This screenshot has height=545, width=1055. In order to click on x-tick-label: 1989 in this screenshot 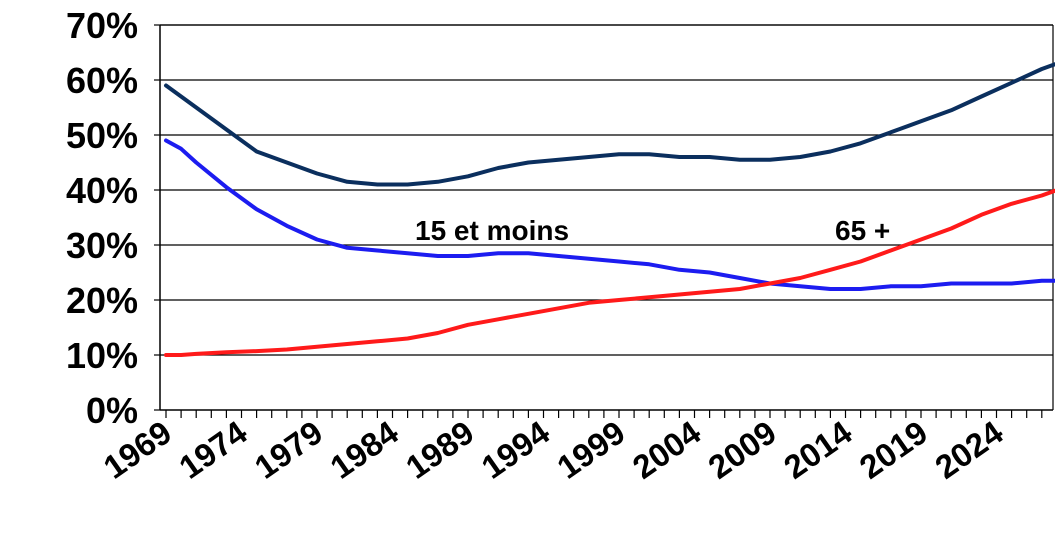, I will do `click(439, 449)`.